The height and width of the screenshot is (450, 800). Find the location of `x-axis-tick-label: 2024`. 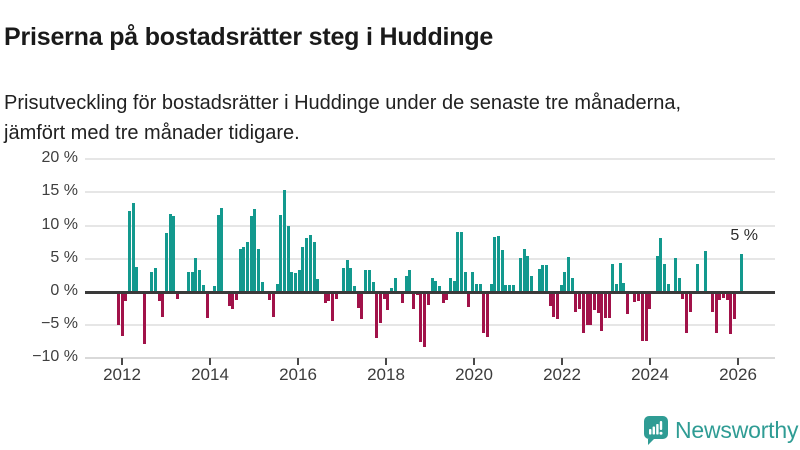

x-axis-tick-label: 2024 is located at coordinates (650, 374).